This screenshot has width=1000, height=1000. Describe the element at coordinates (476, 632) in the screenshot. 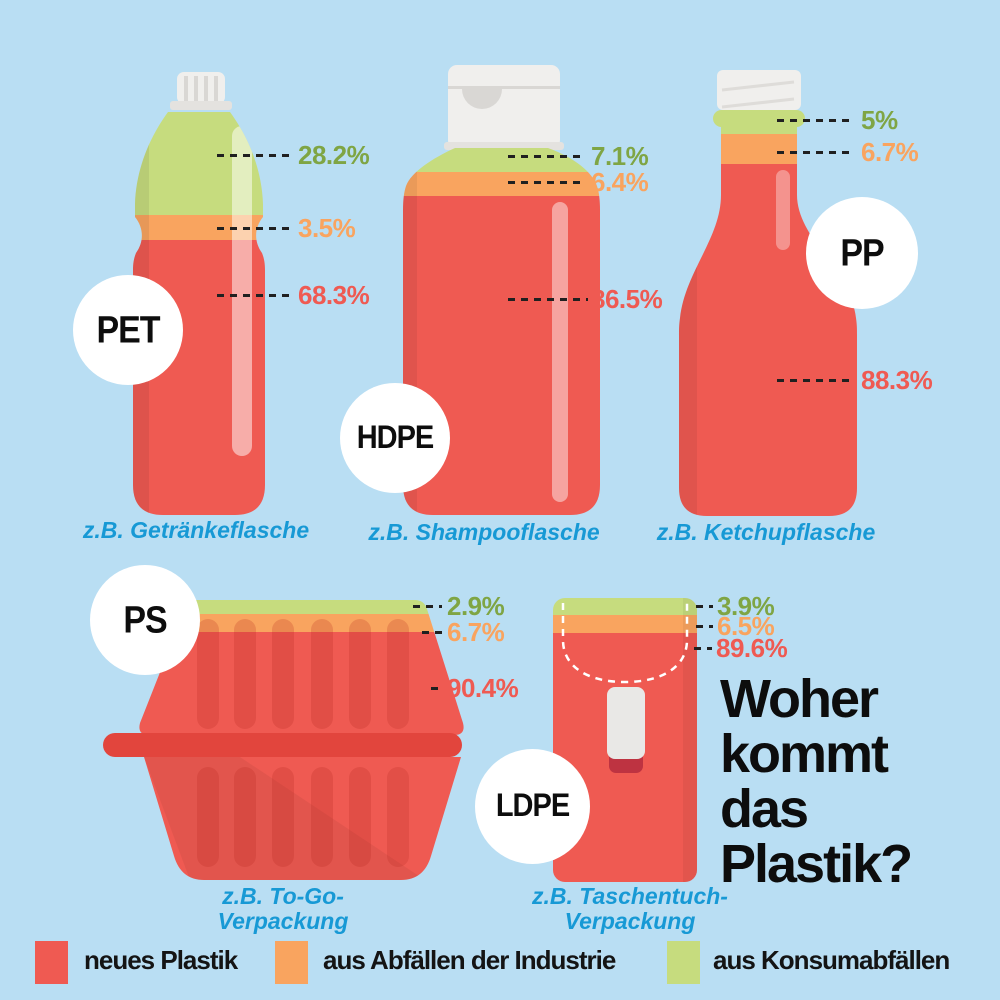

I see `ps-industry-pct: 6.7%` at that location.